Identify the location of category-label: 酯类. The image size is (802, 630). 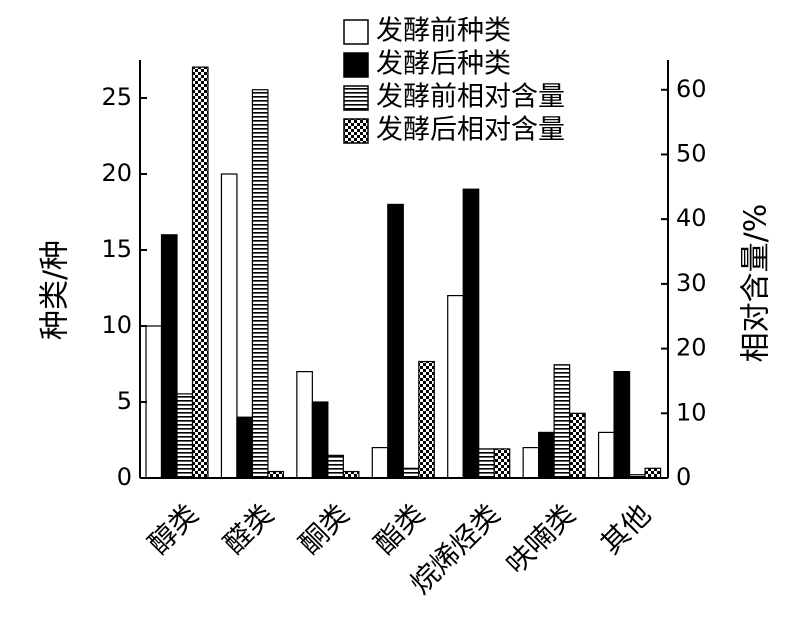
(399, 529).